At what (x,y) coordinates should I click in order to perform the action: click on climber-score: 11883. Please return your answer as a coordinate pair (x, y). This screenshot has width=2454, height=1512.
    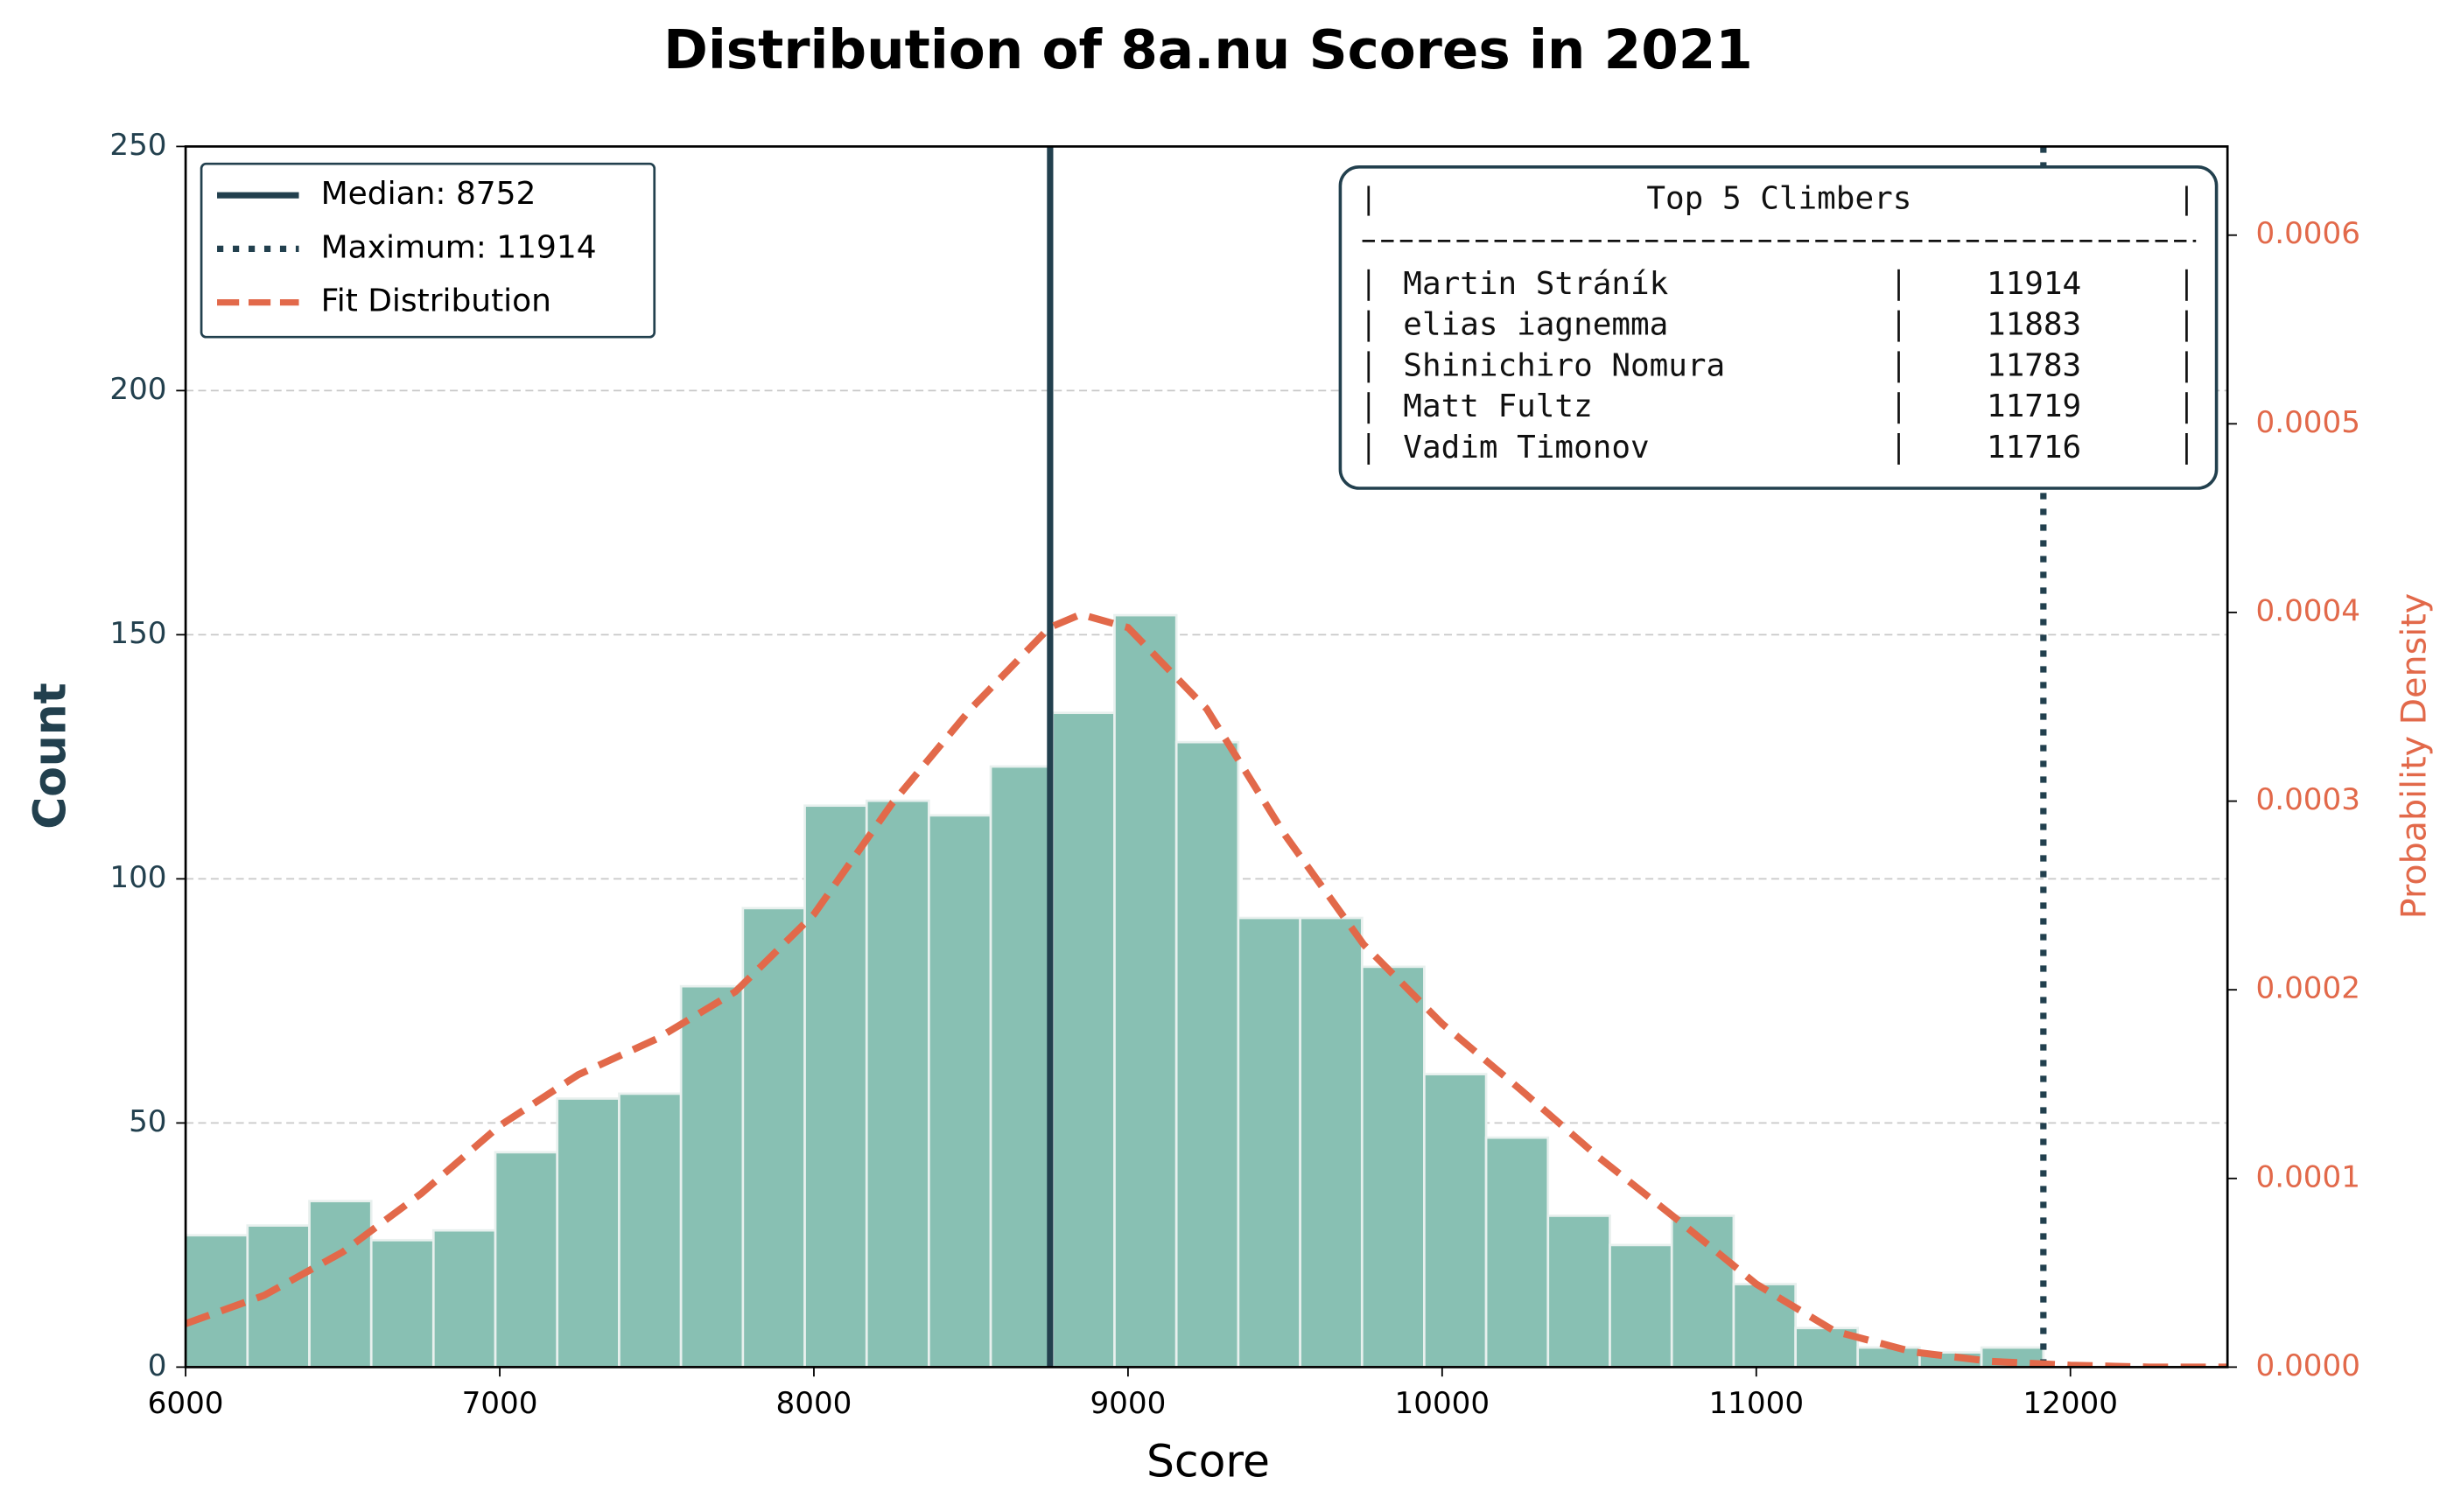
    Looking at the image, I should click on (2034, 325).